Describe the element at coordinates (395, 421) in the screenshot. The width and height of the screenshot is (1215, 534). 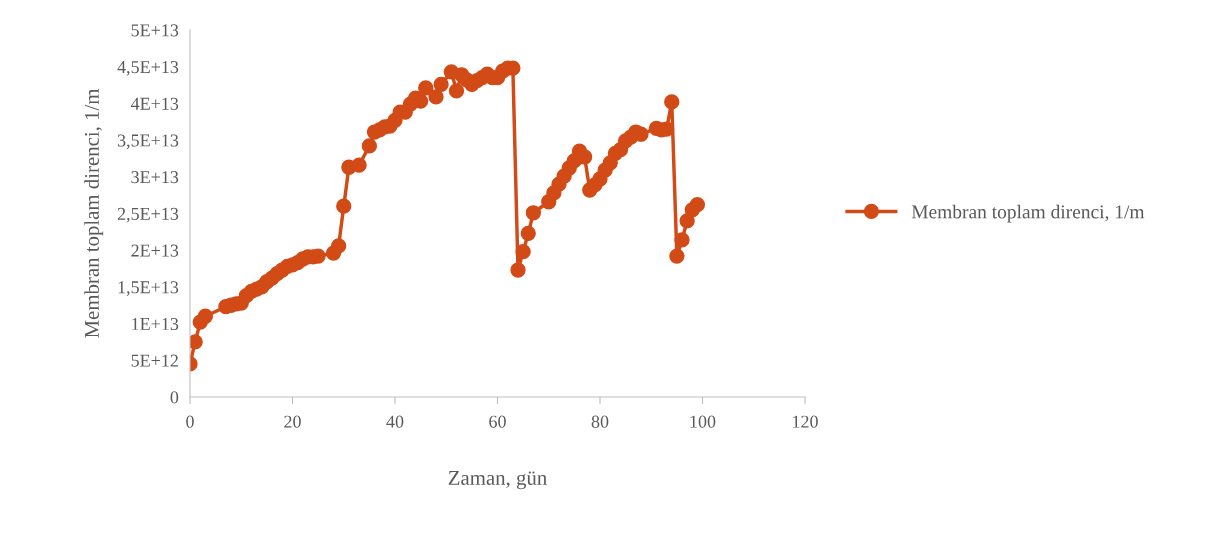
I see `x-tick-label: 40` at that location.